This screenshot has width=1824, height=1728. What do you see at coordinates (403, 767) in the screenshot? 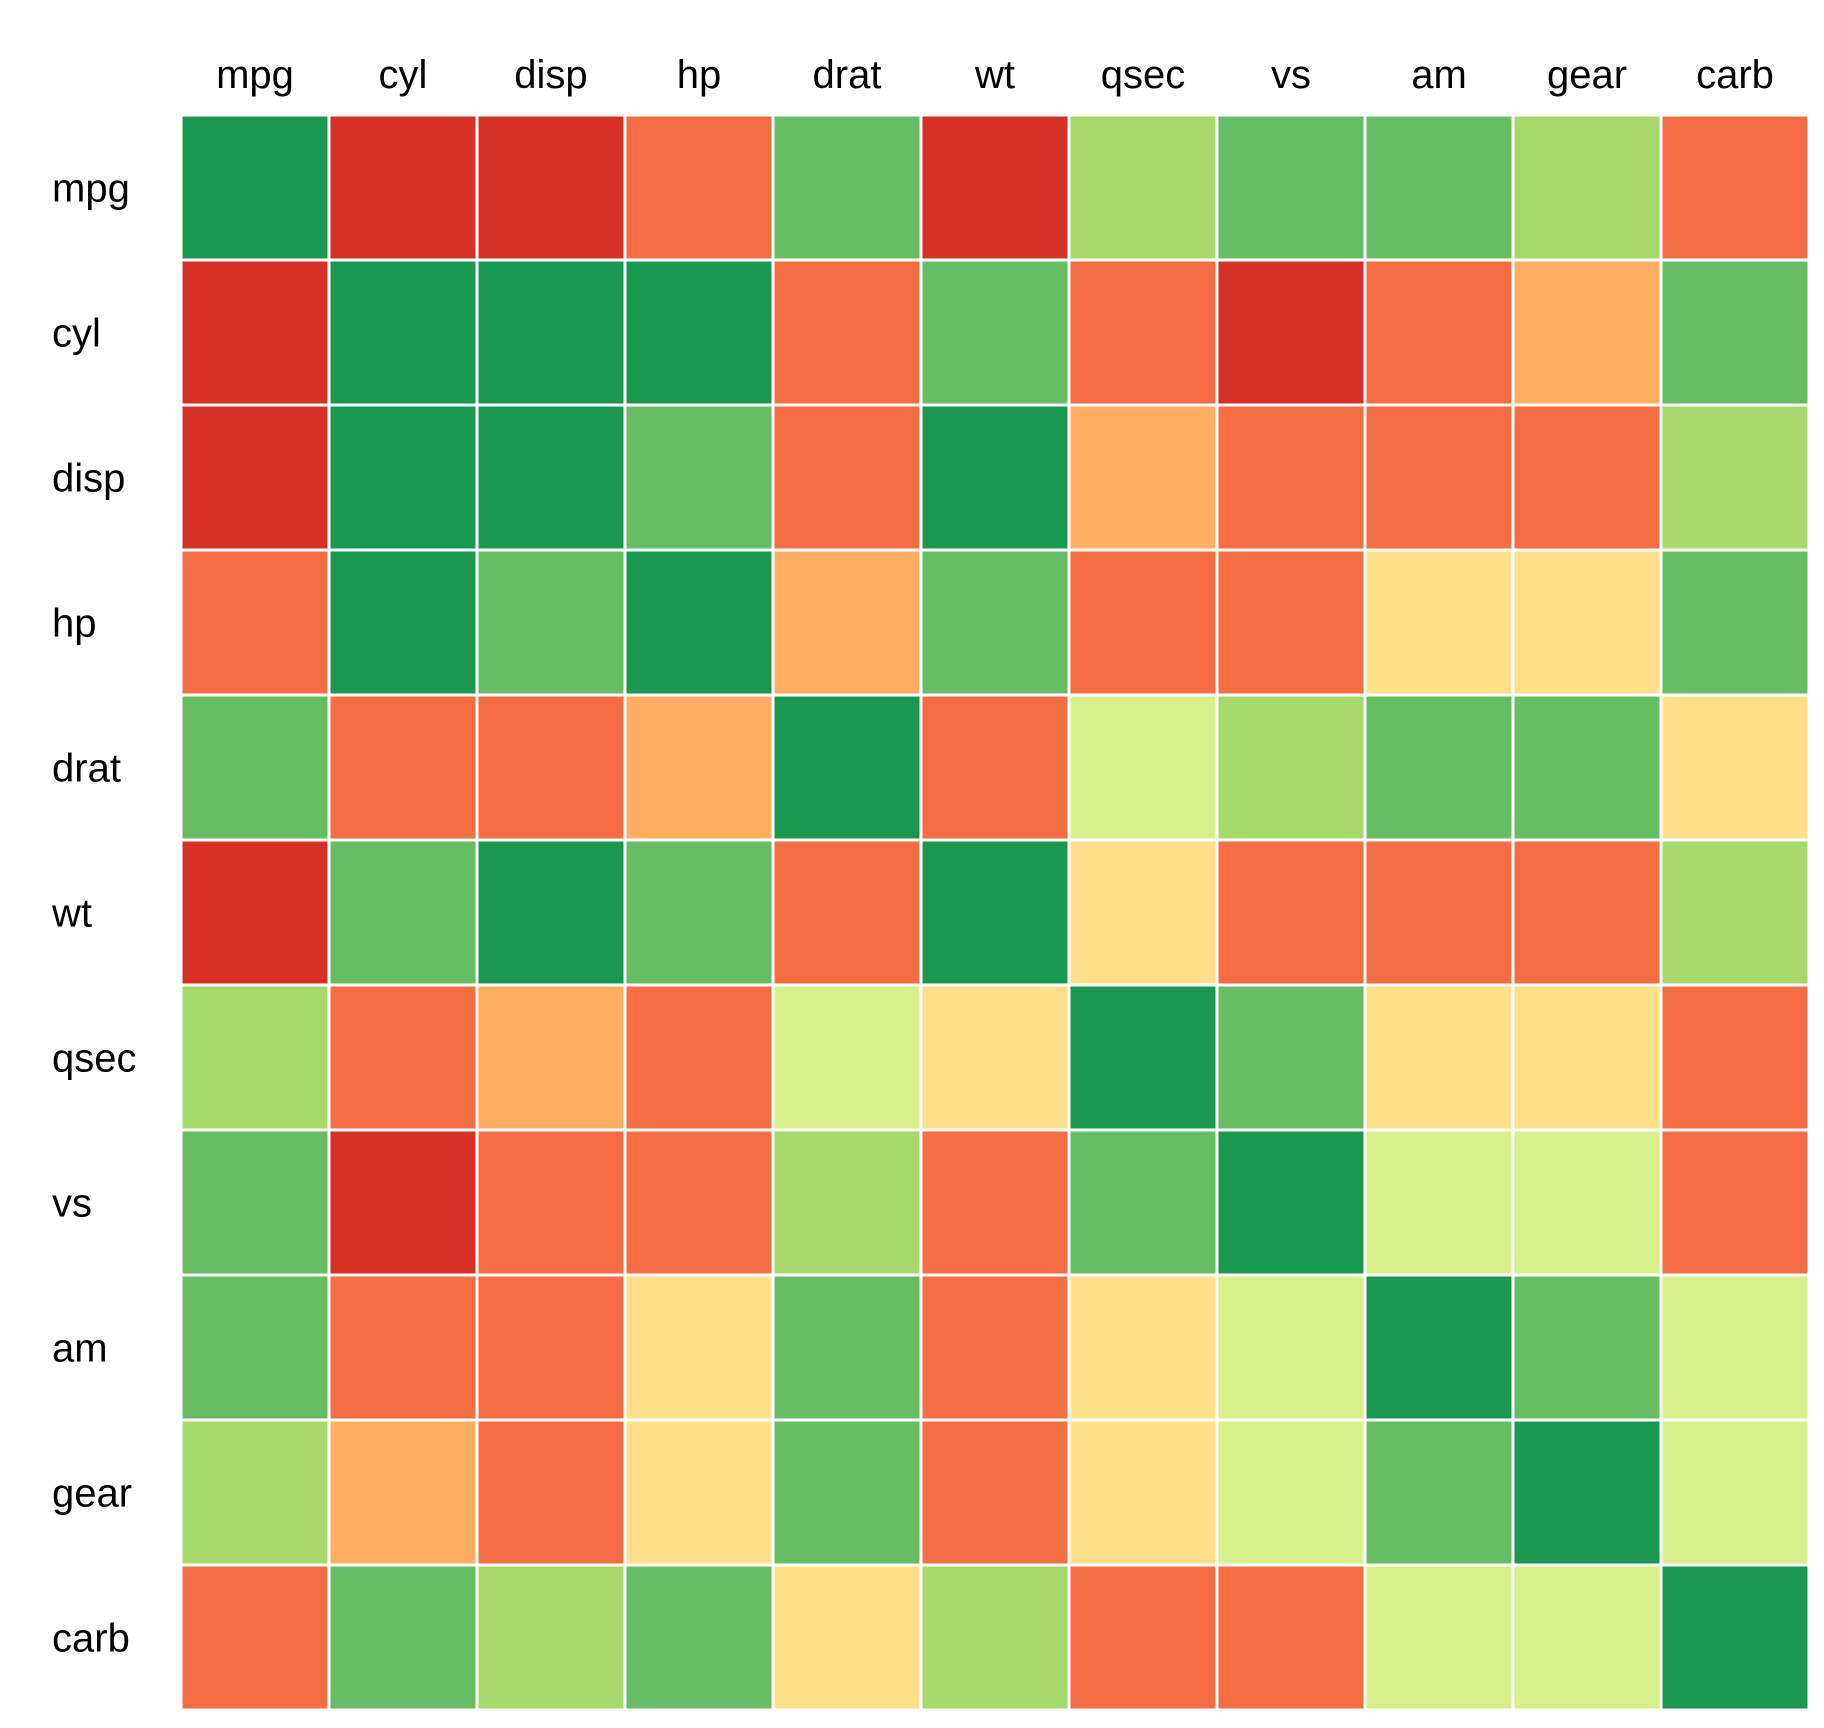
I see `heatmap-cell-drat-cyl` at bounding box center [403, 767].